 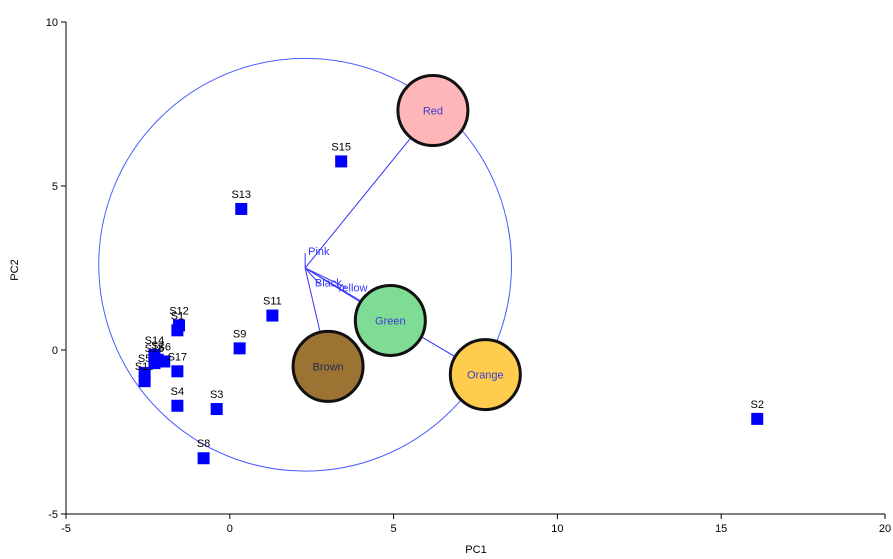 I want to click on y-ticks: -5 0 5 10, so click(x=56, y=269).